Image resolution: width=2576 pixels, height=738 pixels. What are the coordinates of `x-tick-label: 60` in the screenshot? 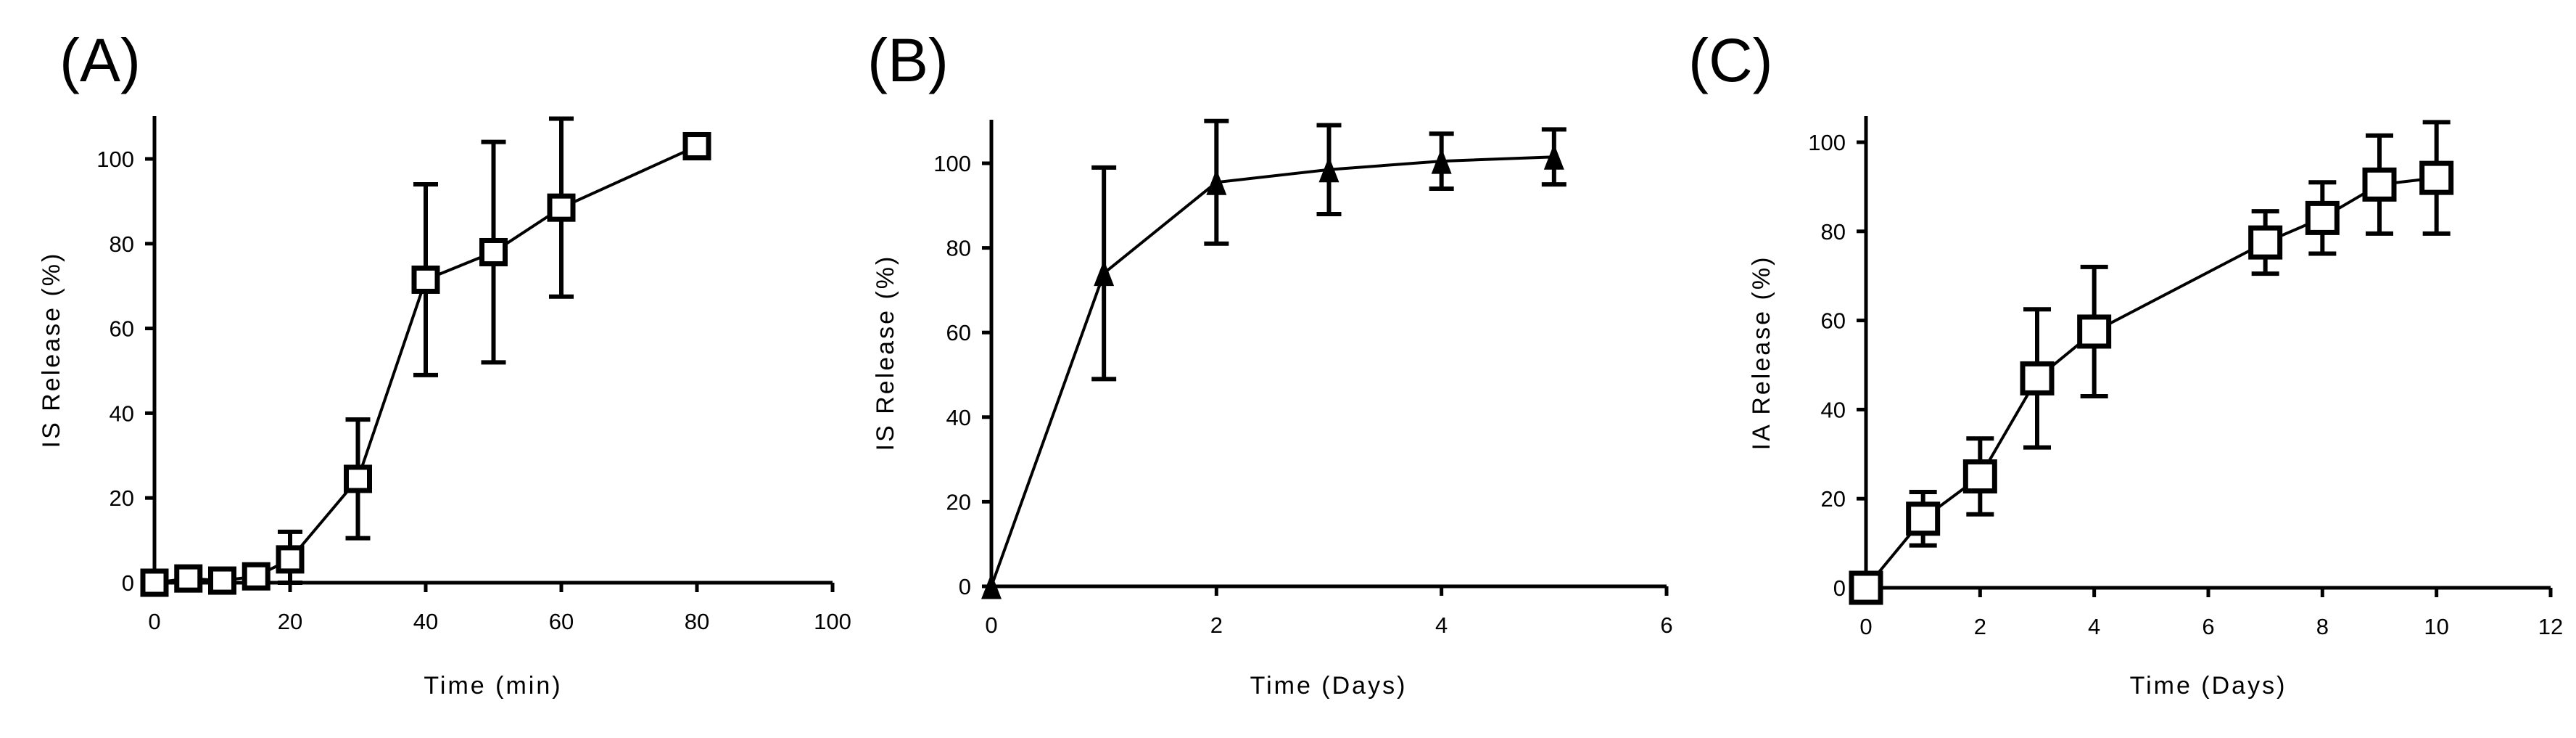 It's located at (561, 621).